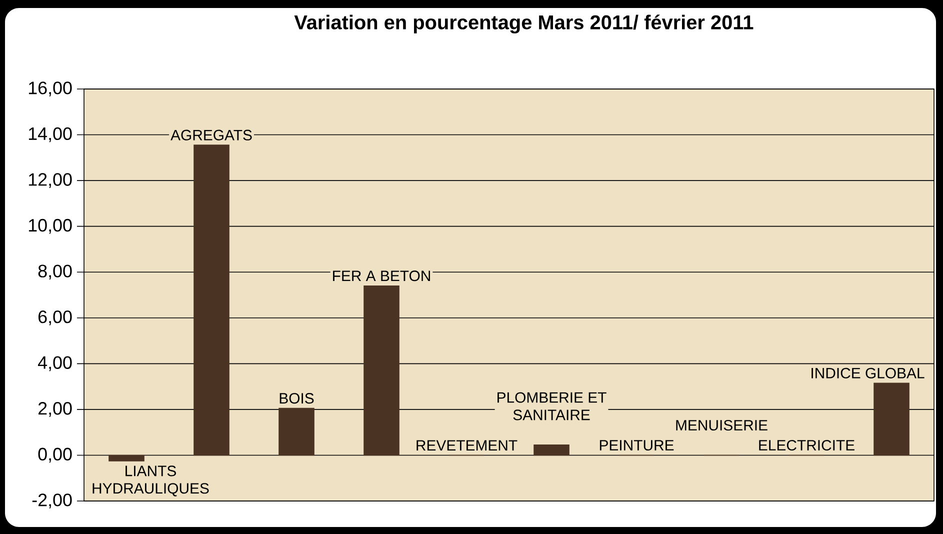  Describe the element at coordinates (55, 455) in the screenshot. I see `y-tick-label: 0,00` at that location.